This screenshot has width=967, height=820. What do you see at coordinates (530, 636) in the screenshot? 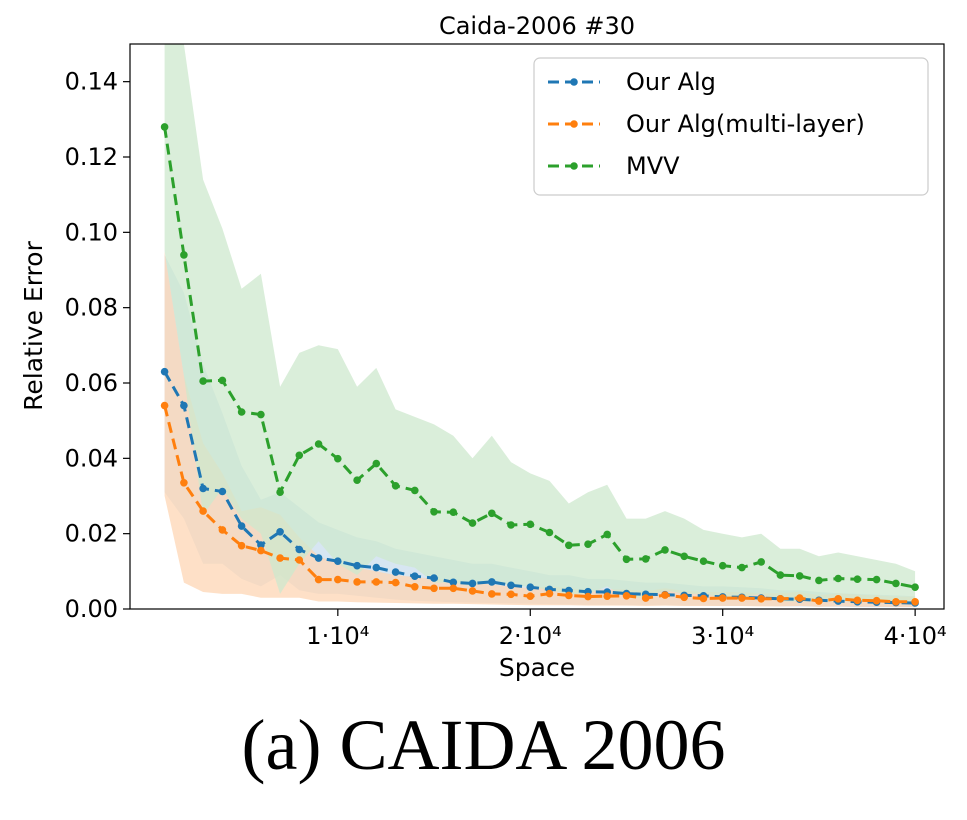
I see `x-tick-label: 2·10⁴` at bounding box center [530, 636].